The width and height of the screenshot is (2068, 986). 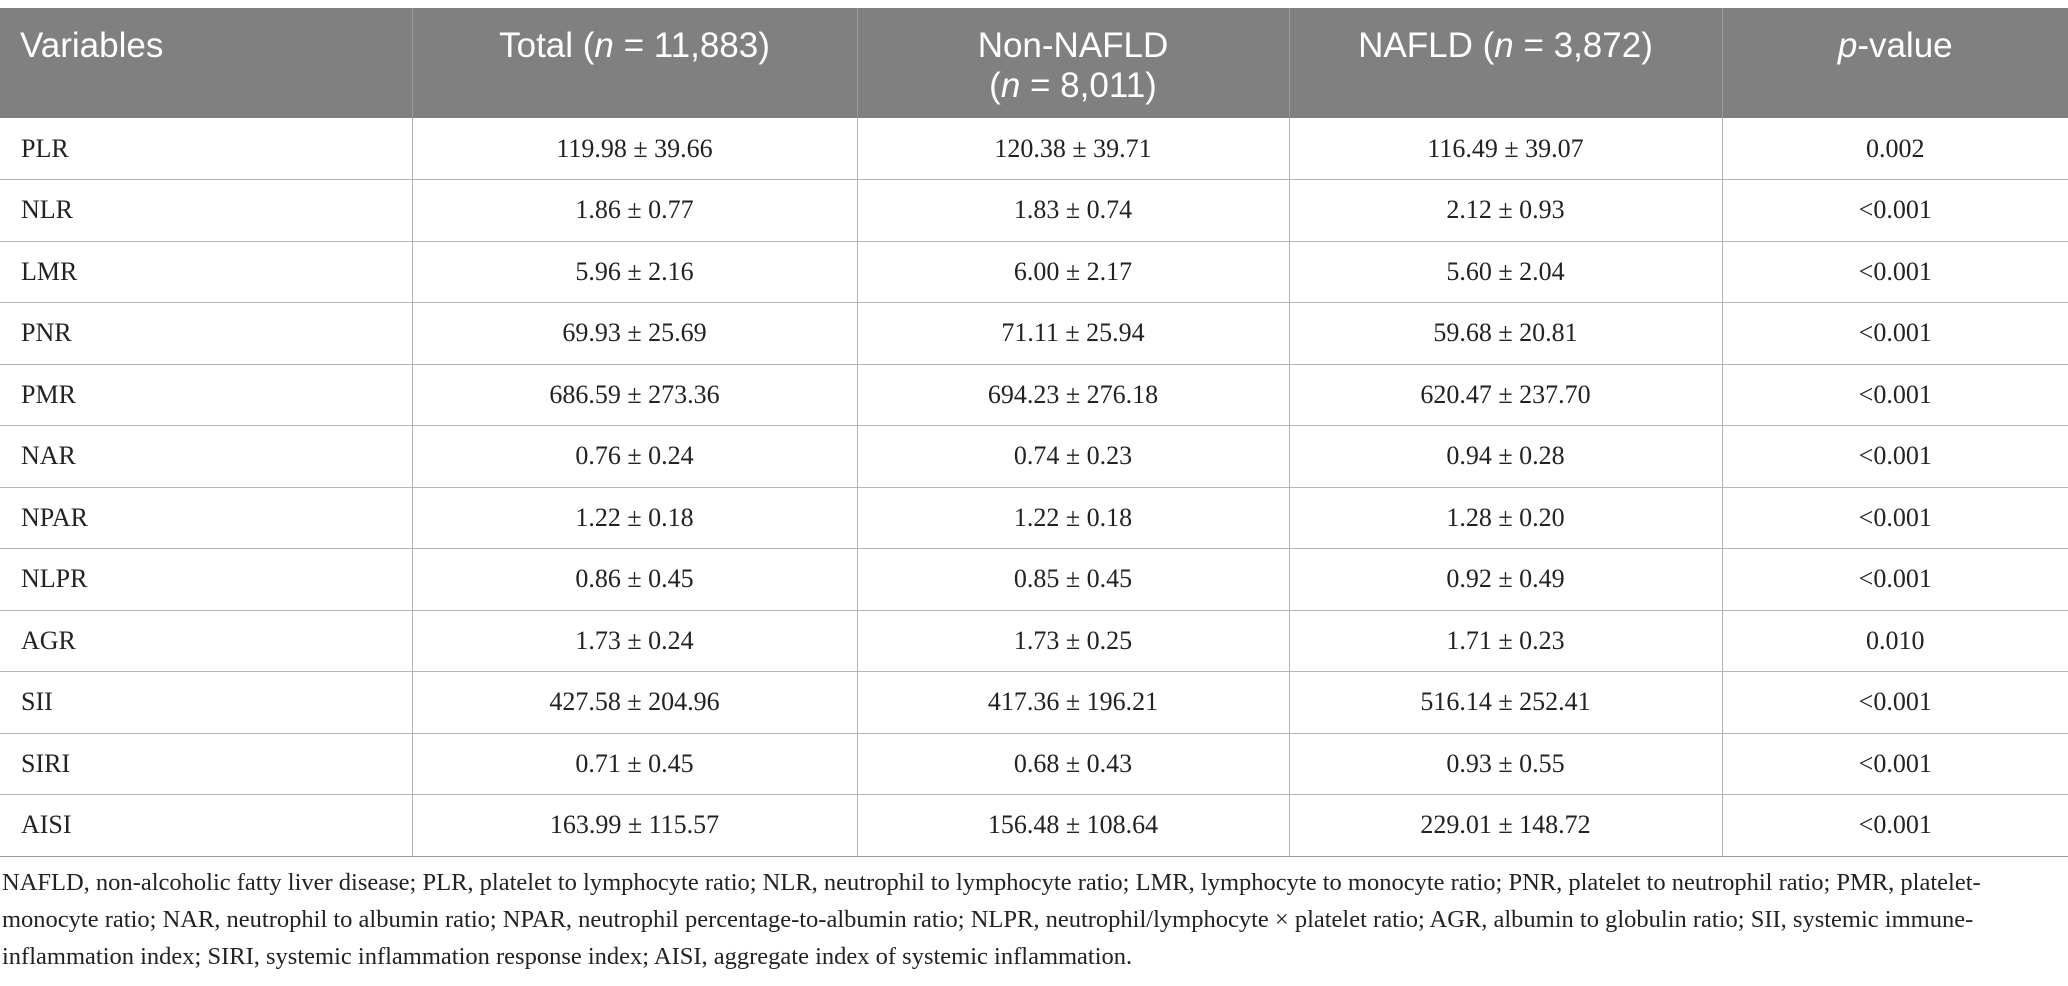 What do you see at coordinates (1073, 333) in the screenshot?
I see `cell-non-nafld: 71.11 ± 25.94` at bounding box center [1073, 333].